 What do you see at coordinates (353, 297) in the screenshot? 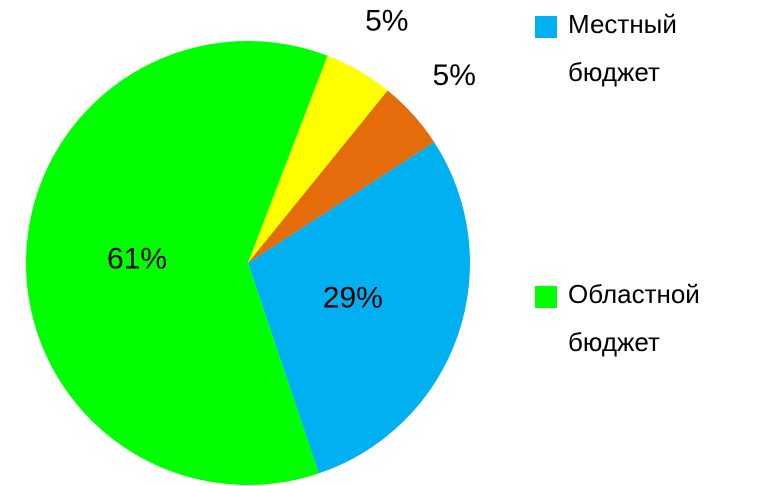
I see `data-label: 29%` at bounding box center [353, 297].